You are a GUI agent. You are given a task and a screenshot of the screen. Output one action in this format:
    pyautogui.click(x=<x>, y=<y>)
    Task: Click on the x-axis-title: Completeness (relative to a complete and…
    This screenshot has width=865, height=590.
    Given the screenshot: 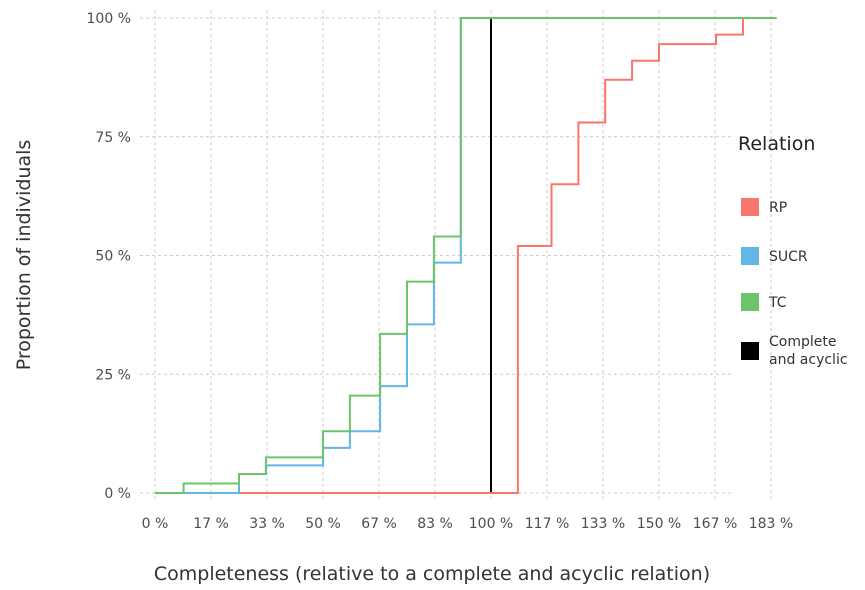 What is the action you would take?
    pyautogui.click(x=432, y=574)
    